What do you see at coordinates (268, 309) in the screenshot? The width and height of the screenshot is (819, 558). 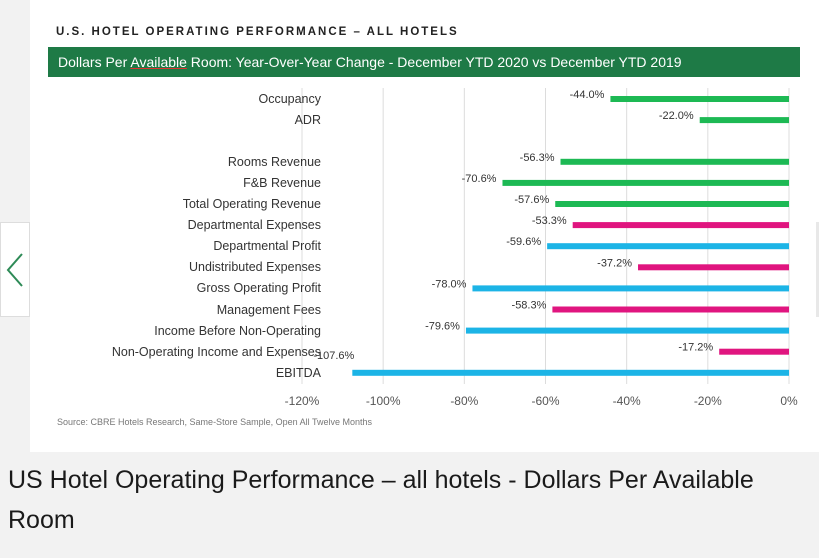 I see `category-label: Management Fees` at bounding box center [268, 309].